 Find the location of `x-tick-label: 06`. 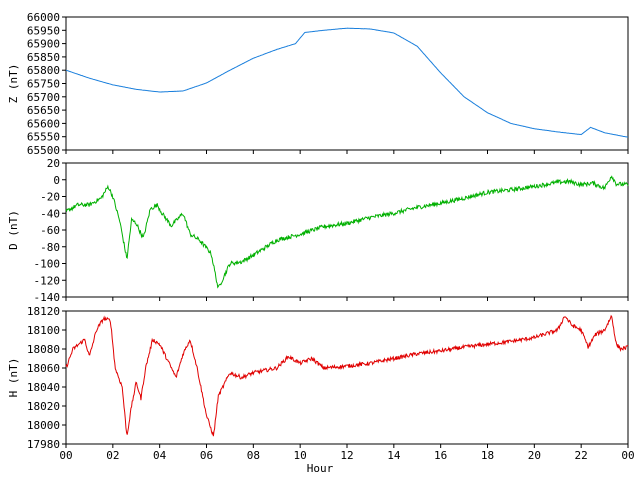

x-tick-label: 06 is located at coordinates (206, 455).